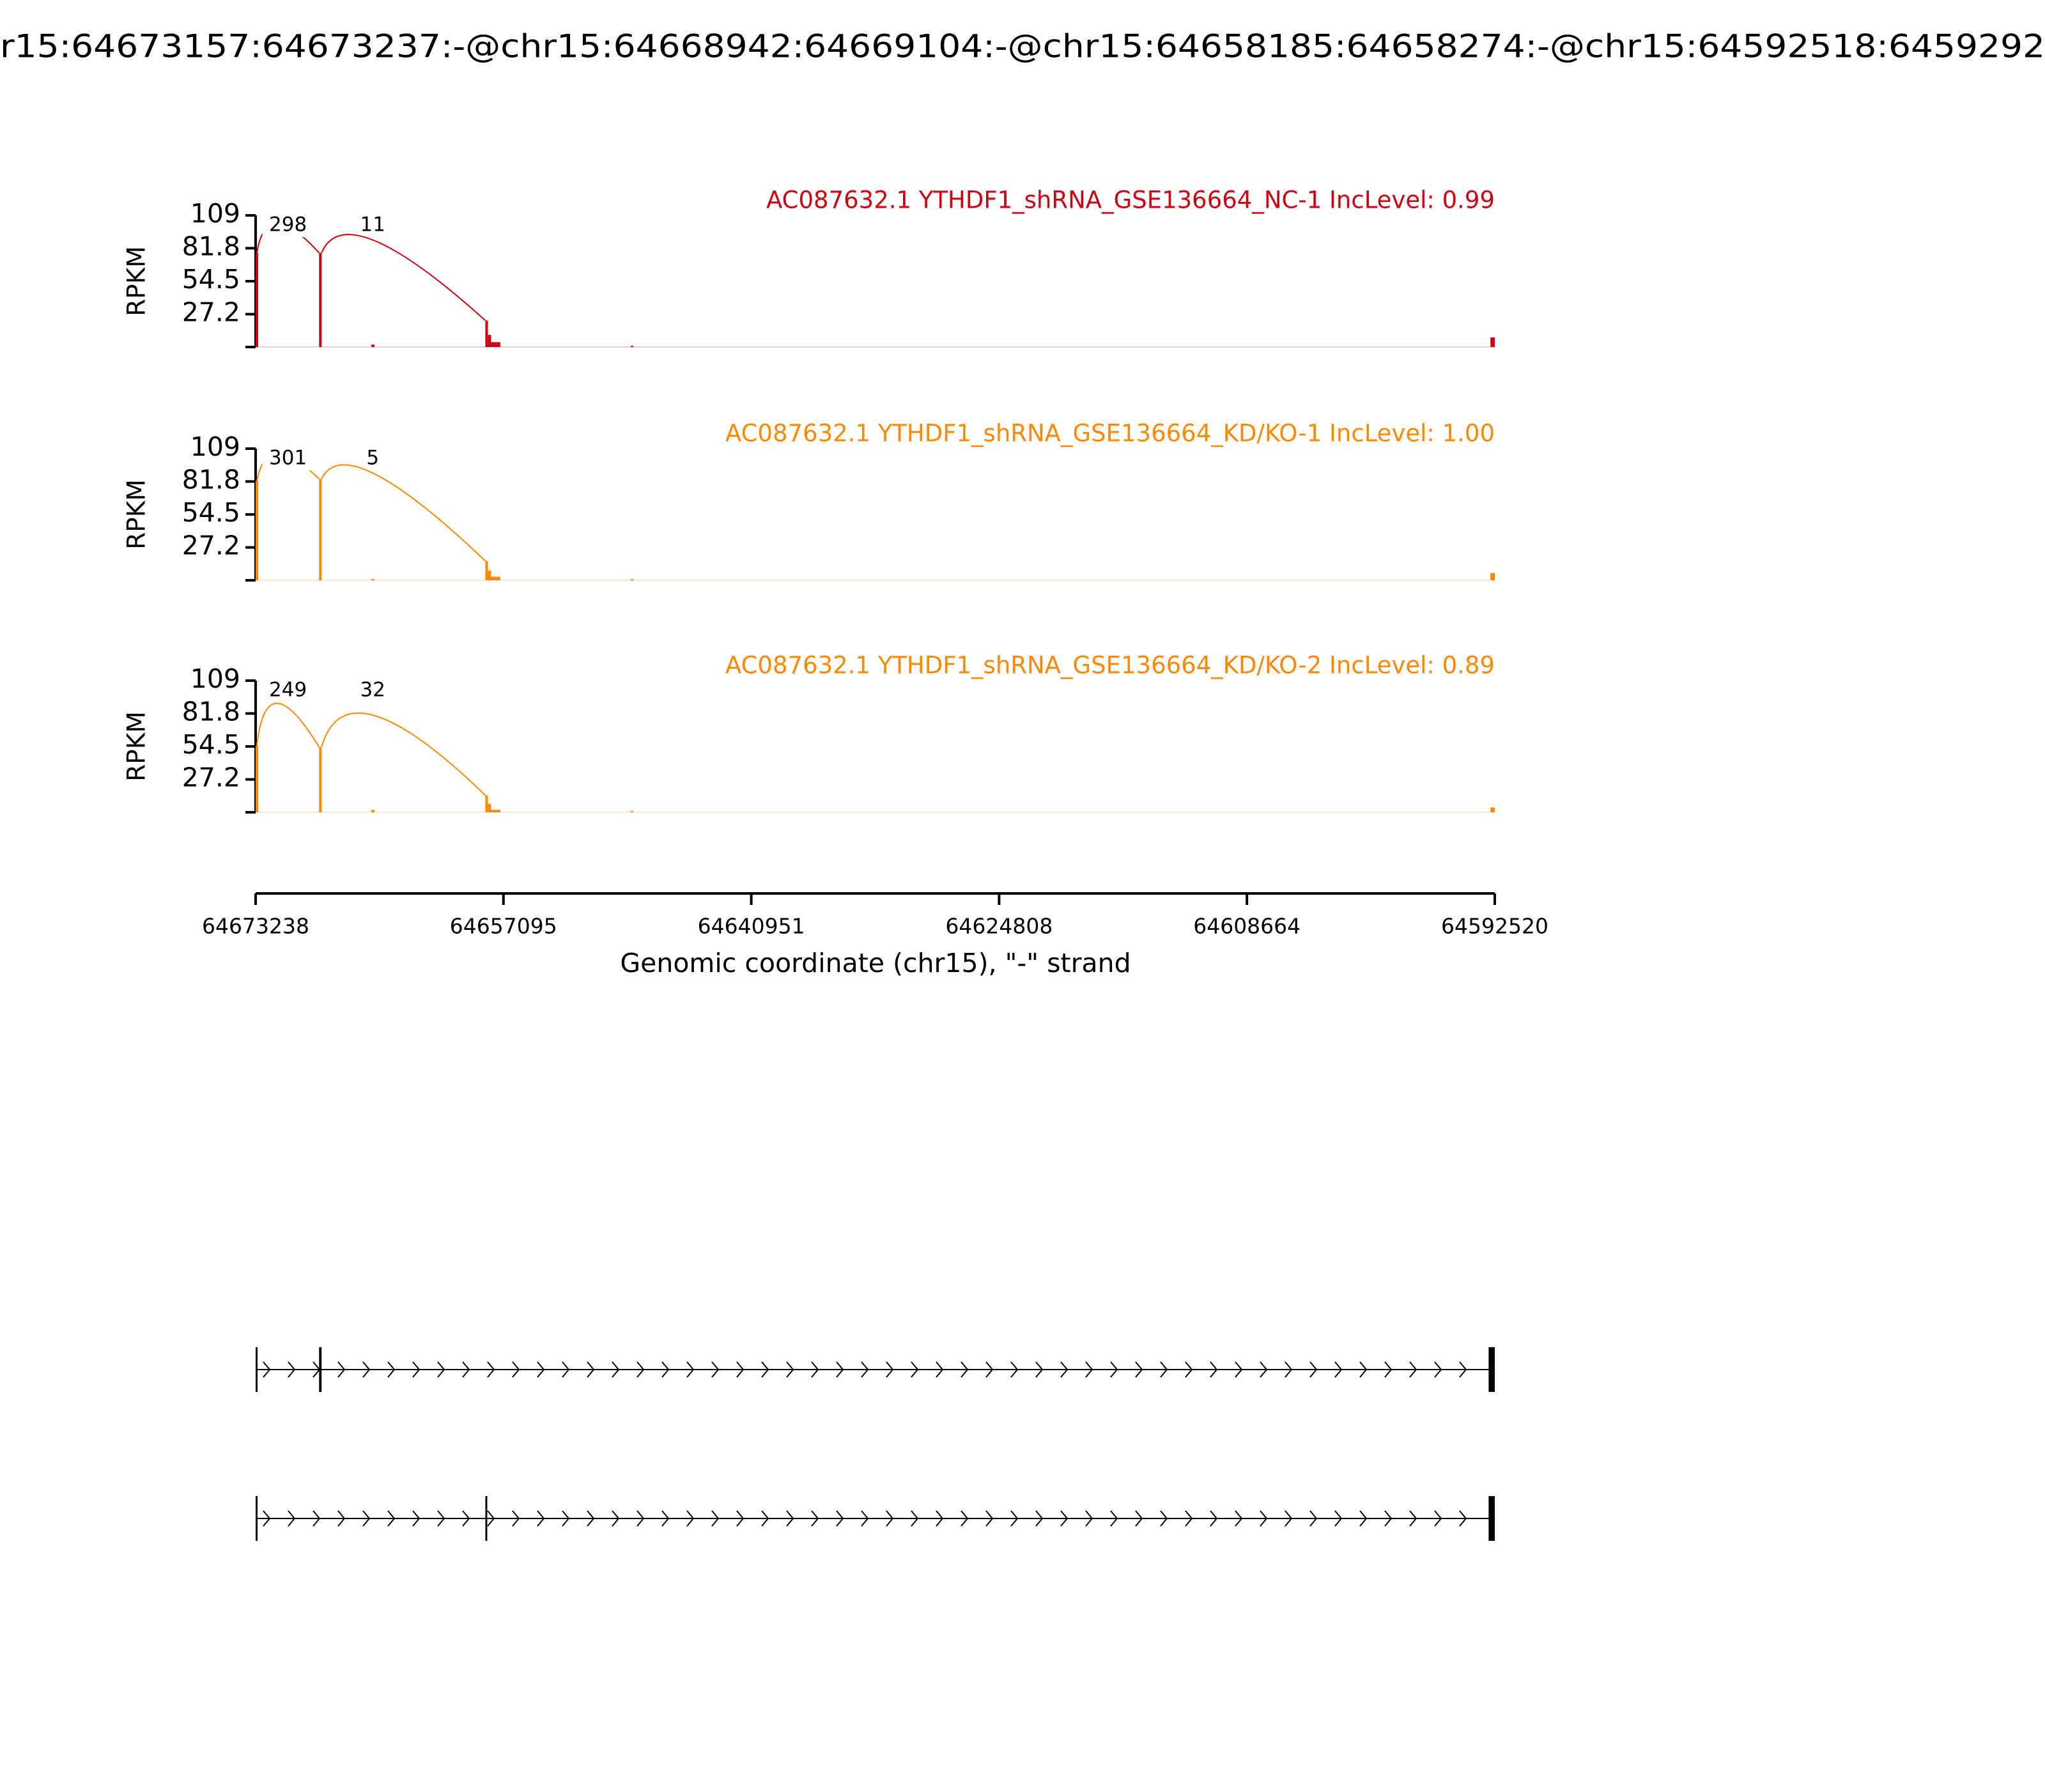 The height and width of the screenshot is (1792, 2045). Describe the element at coordinates (503, 926) in the screenshot. I see `x-tick-label: 64657095` at that location.